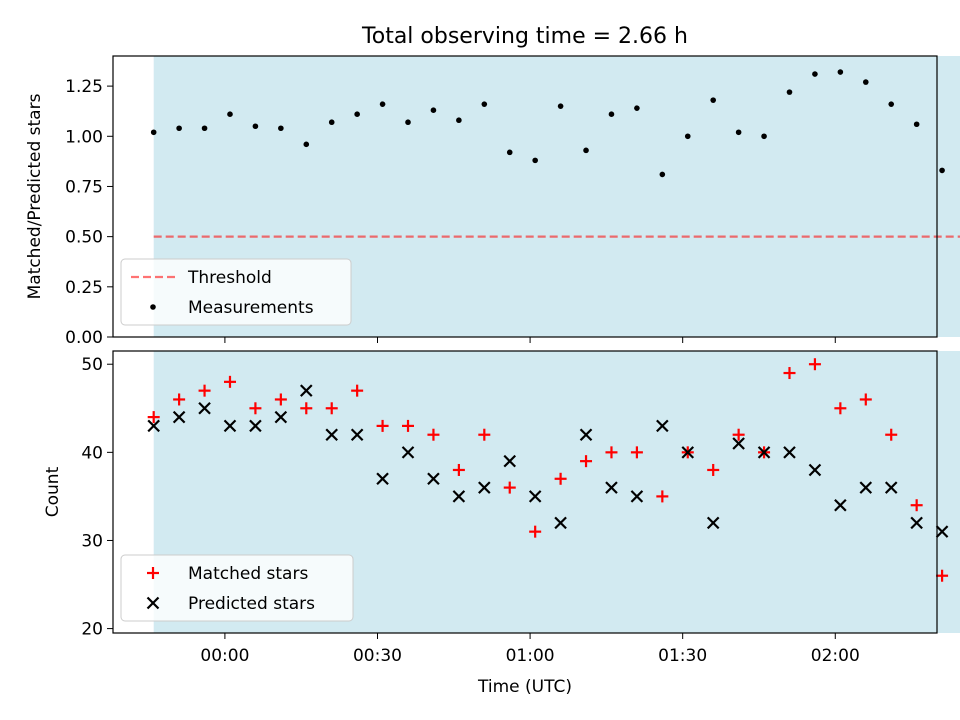  What do you see at coordinates (524, 687) in the screenshot?
I see `x-axis-label: Time (UTC)` at bounding box center [524, 687].